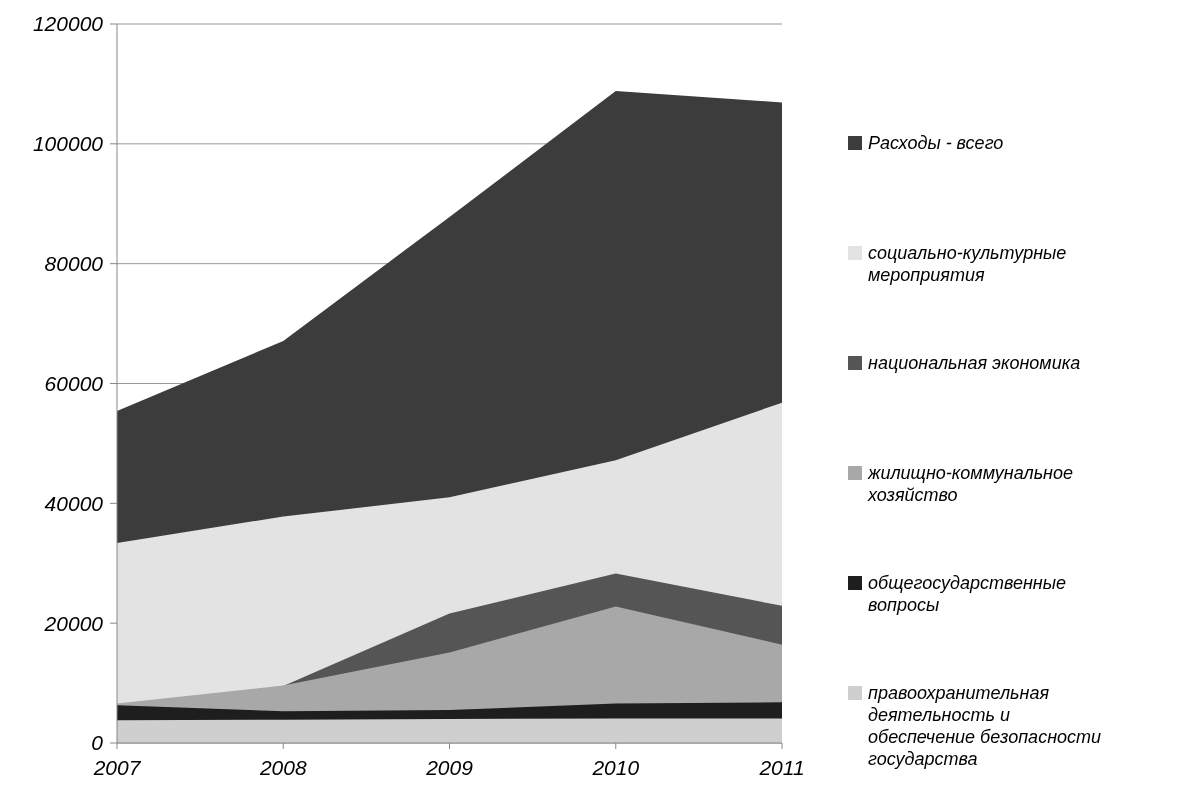  What do you see at coordinates (449, 767) in the screenshot?
I see `x-tick-label: 2009` at bounding box center [449, 767].